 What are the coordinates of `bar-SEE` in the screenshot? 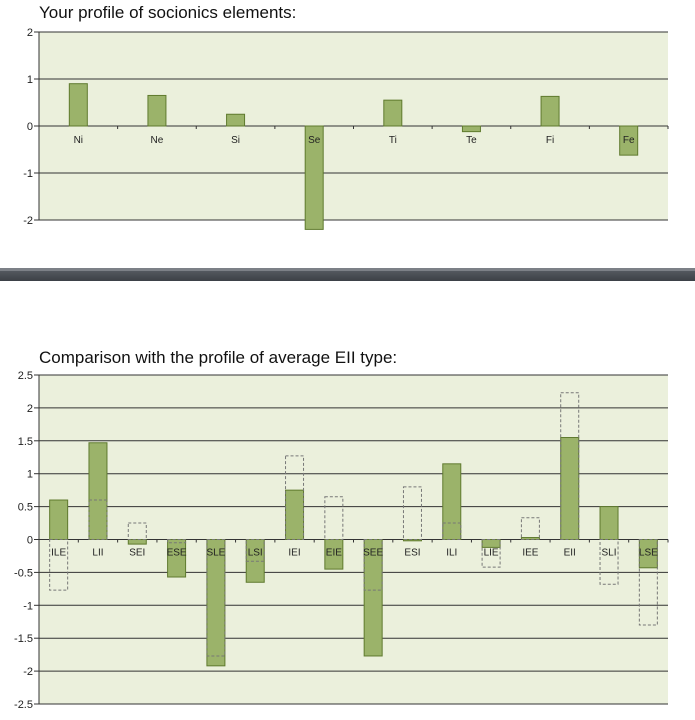 It's located at (373, 598).